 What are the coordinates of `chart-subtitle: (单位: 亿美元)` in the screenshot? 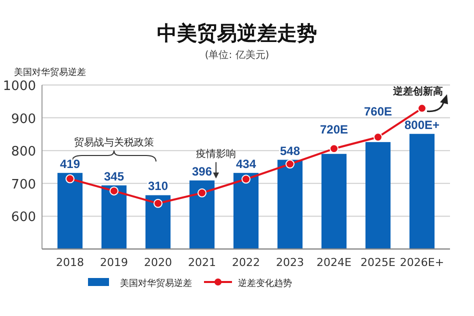 It's located at (237, 55).